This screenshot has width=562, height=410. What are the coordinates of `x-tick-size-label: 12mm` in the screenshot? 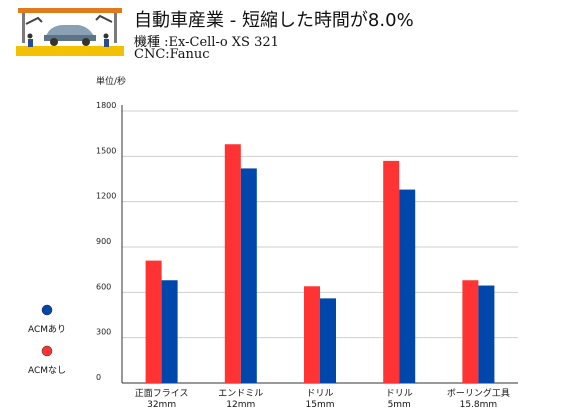 It's located at (240, 405).